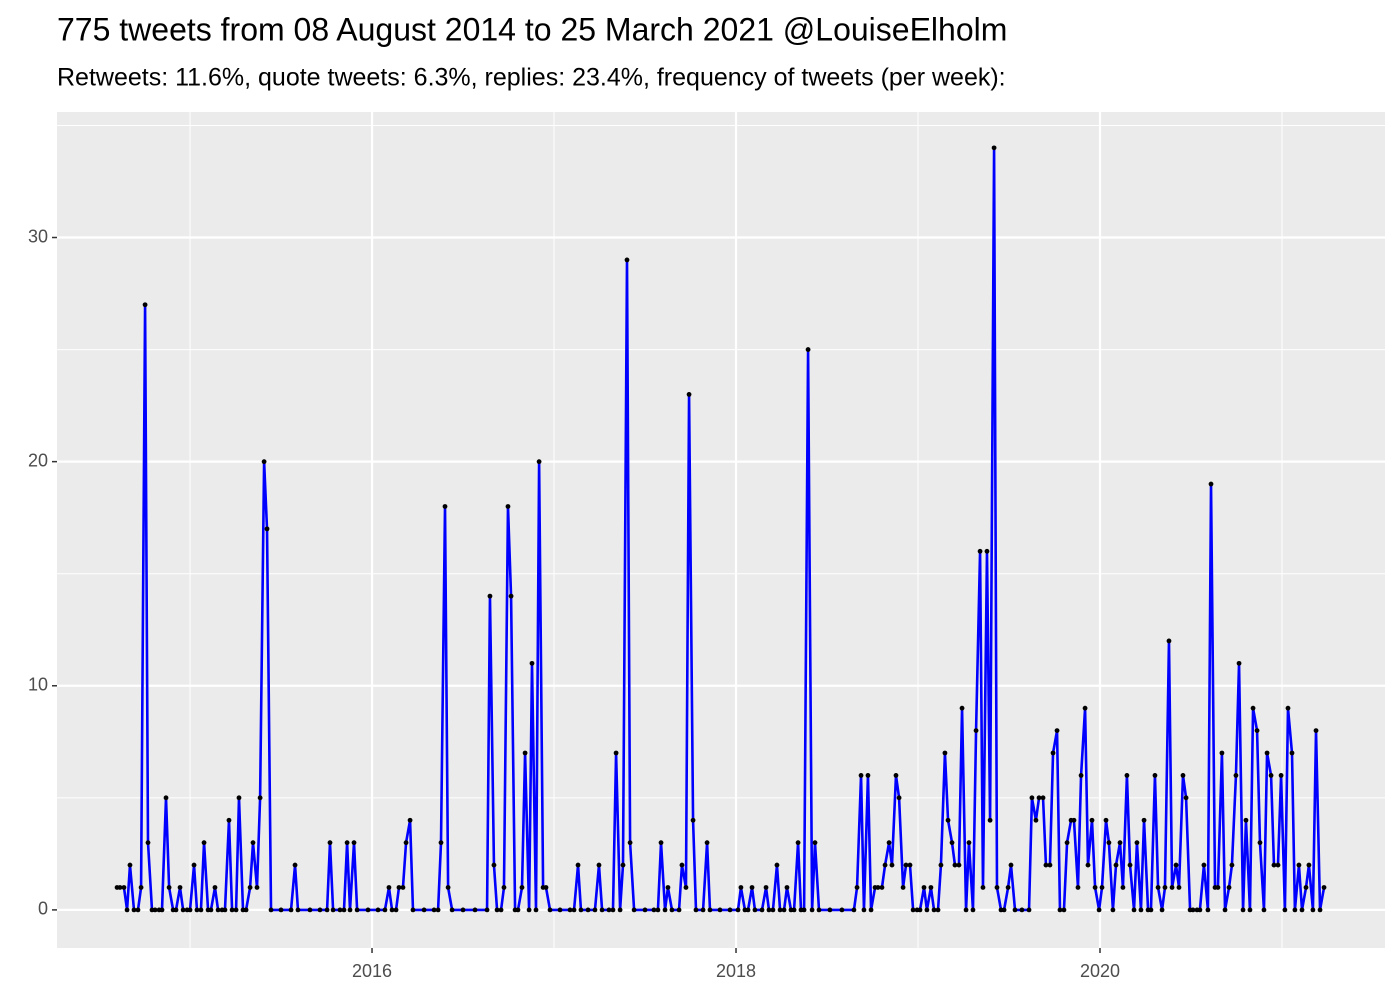 This screenshot has height=1000, width=1400. What do you see at coordinates (372, 971) in the screenshot?
I see `x-tick-label: 2016` at bounding box center [372, 971].